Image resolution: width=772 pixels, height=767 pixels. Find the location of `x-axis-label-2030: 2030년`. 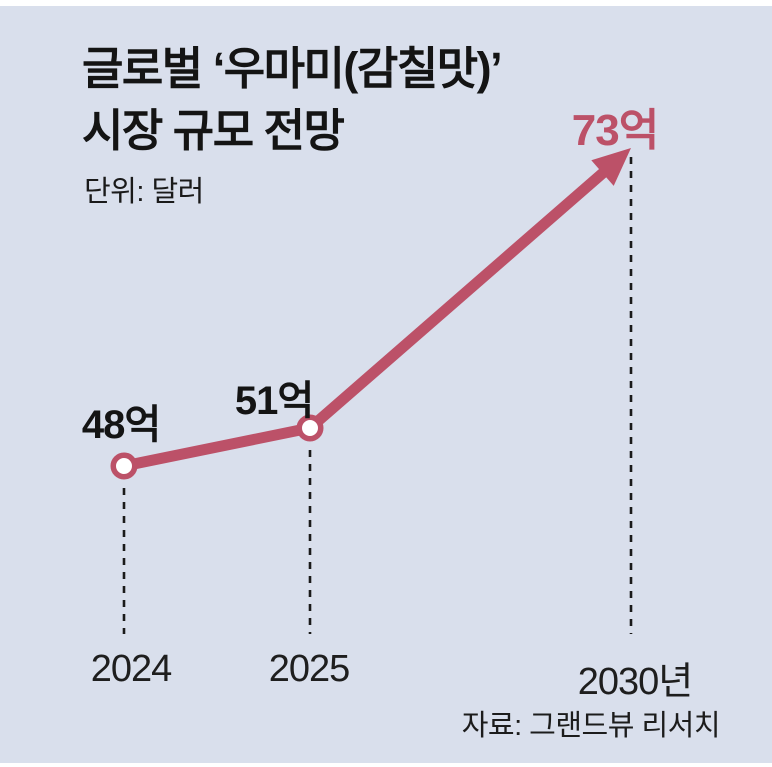

x-axis-label-2030: 2030년 is located at coordinates (635, 682).